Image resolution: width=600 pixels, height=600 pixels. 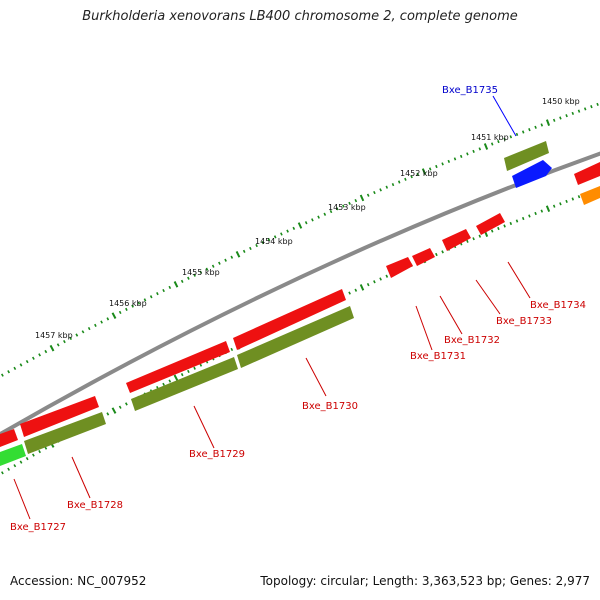 I want to click on gene-label-bxe-b1730: Bxe_B1730, so click(x=330, y=406).